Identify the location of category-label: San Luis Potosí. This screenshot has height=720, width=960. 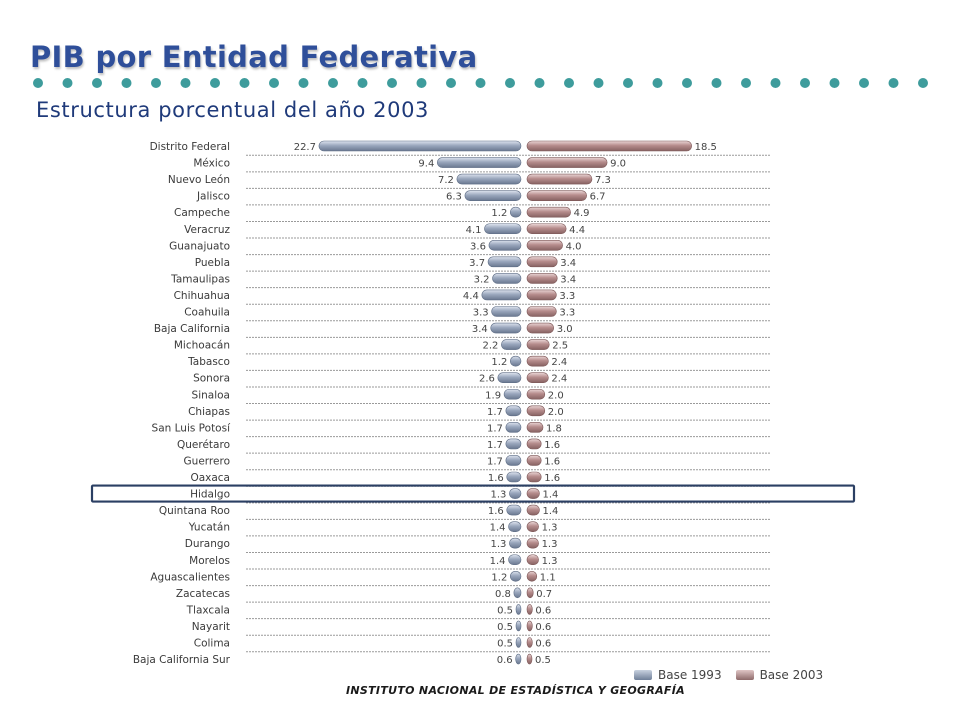
(192, 428).